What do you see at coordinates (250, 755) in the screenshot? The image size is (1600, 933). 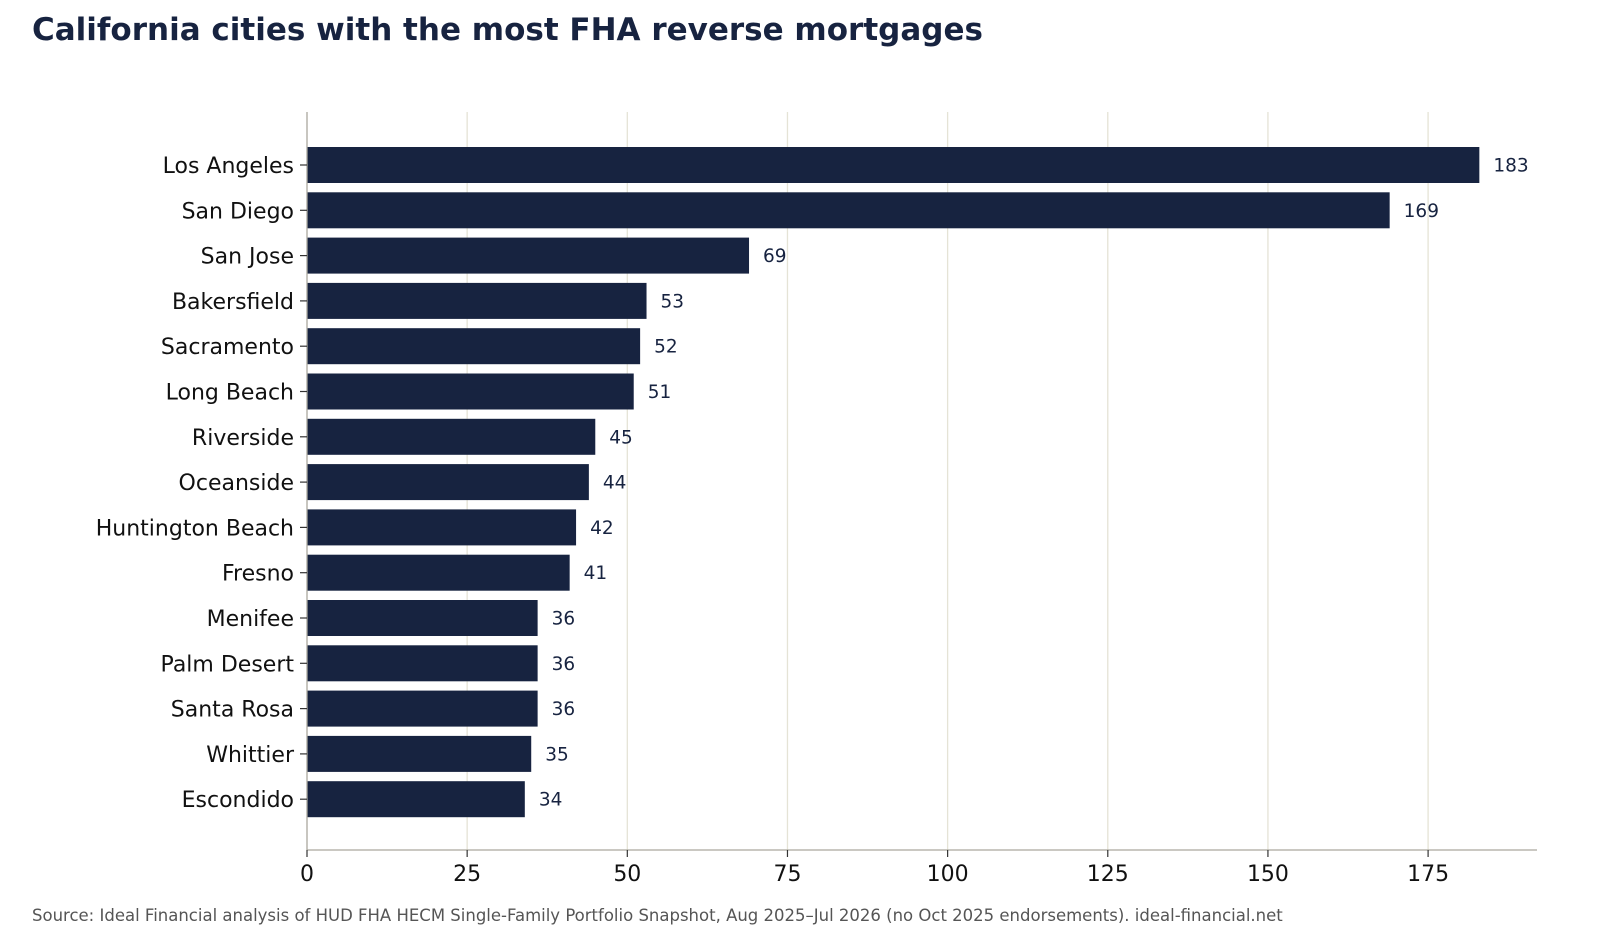 I see `category-label: Whittier` at bounding box center [250, 755].